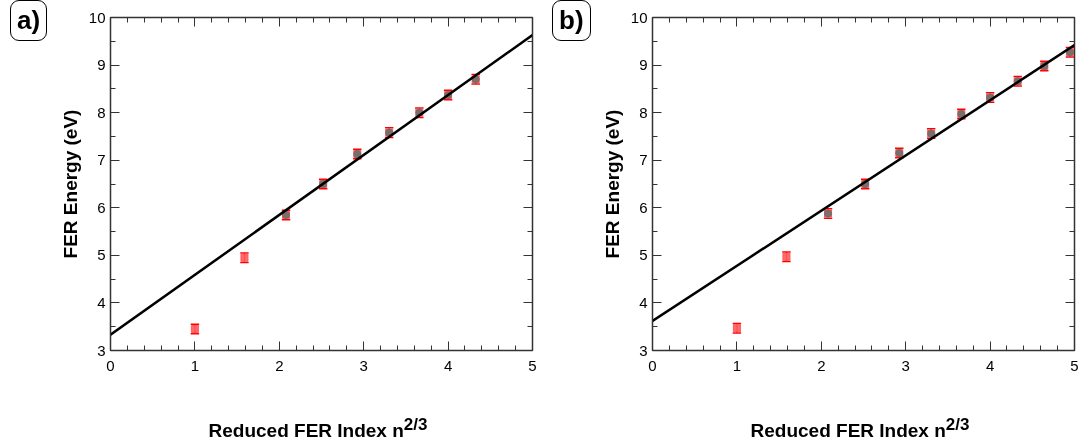 The width and height of the screenshot is (1084, 445). What do you see at coordinates (571, 21) in the screenshot?
I see `text: b)` at bounding box center [571, 21].